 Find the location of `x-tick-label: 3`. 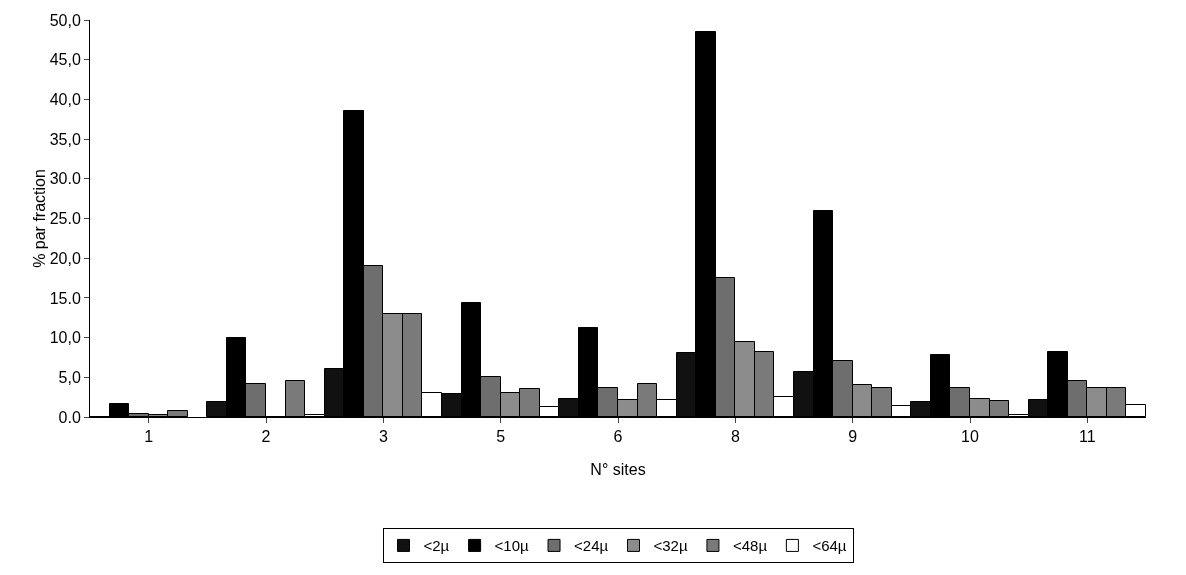

x-tick-label: 3 is located at coordinates (383, 437).